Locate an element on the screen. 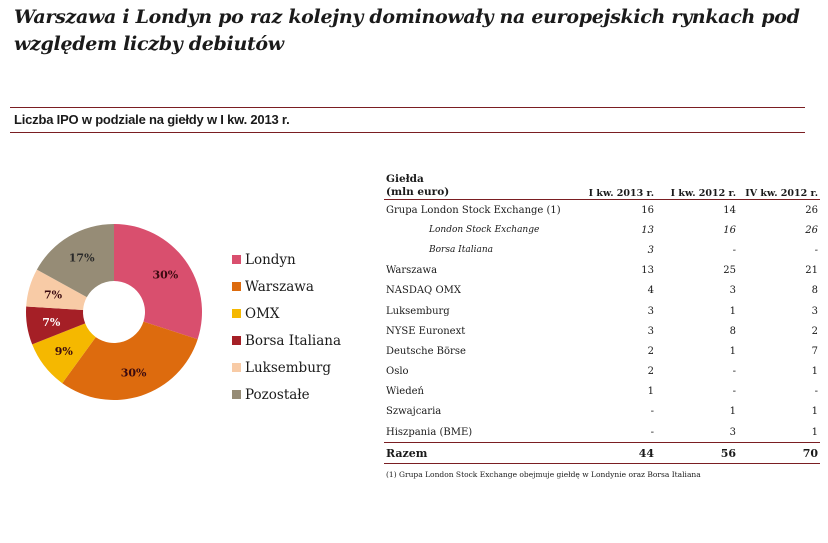 This screenshot has height=543, width=828. pie-slice-borsa-italiana is located at coordinates (56, 325).